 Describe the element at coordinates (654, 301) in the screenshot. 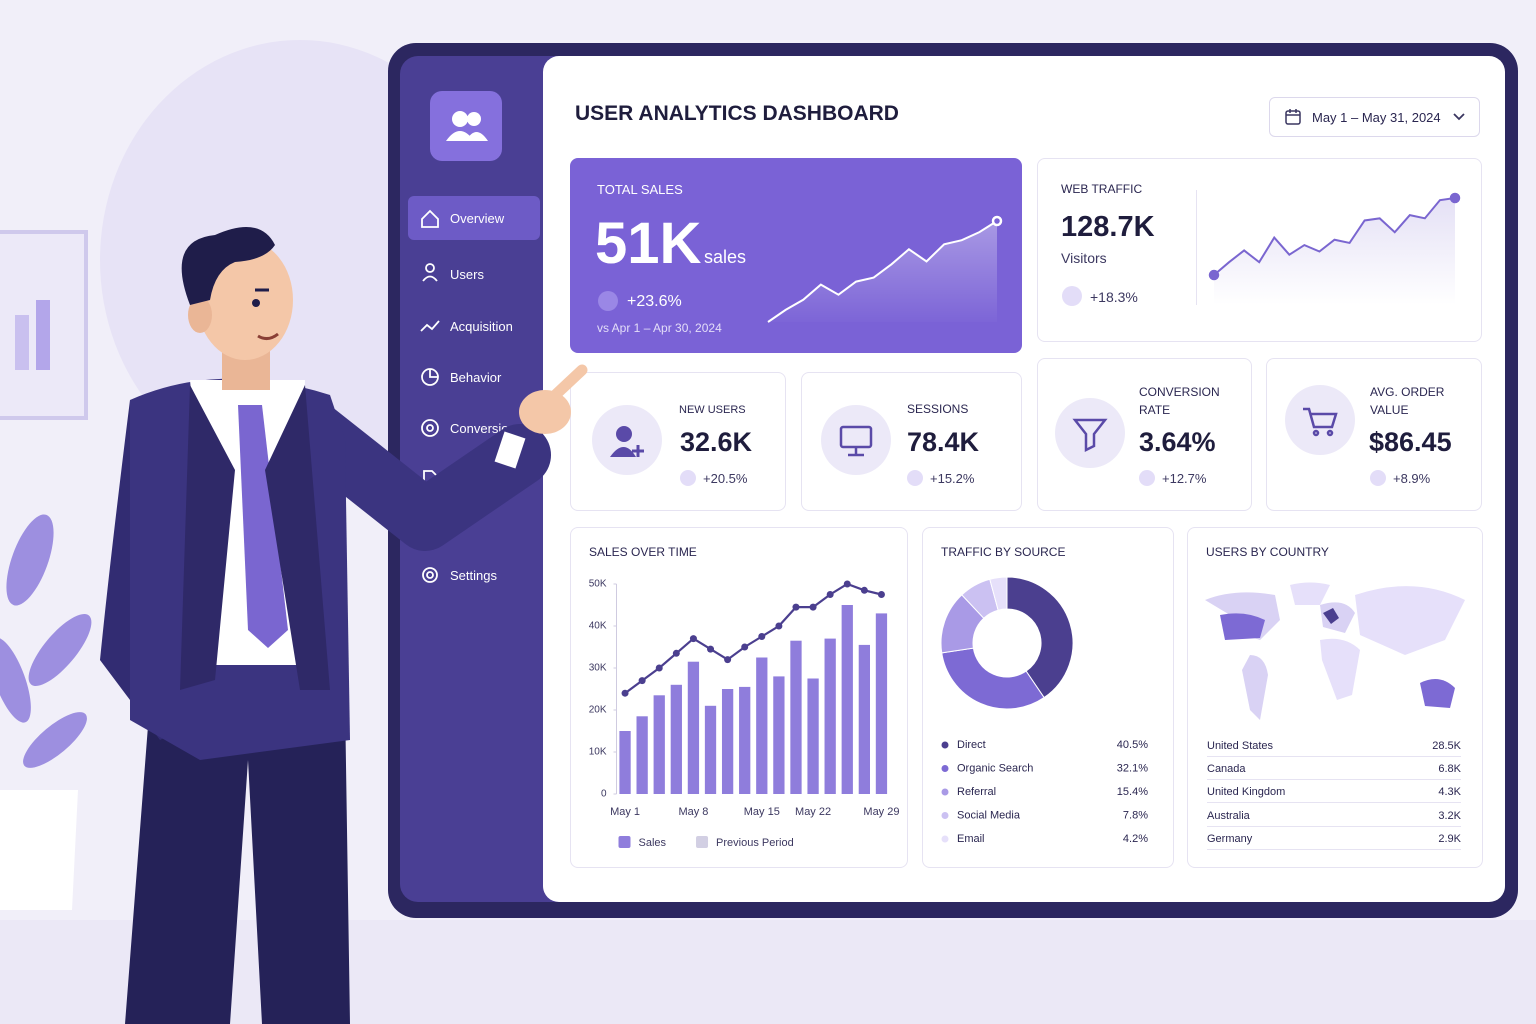

I see `kpi-change: +23.6%` at that location.